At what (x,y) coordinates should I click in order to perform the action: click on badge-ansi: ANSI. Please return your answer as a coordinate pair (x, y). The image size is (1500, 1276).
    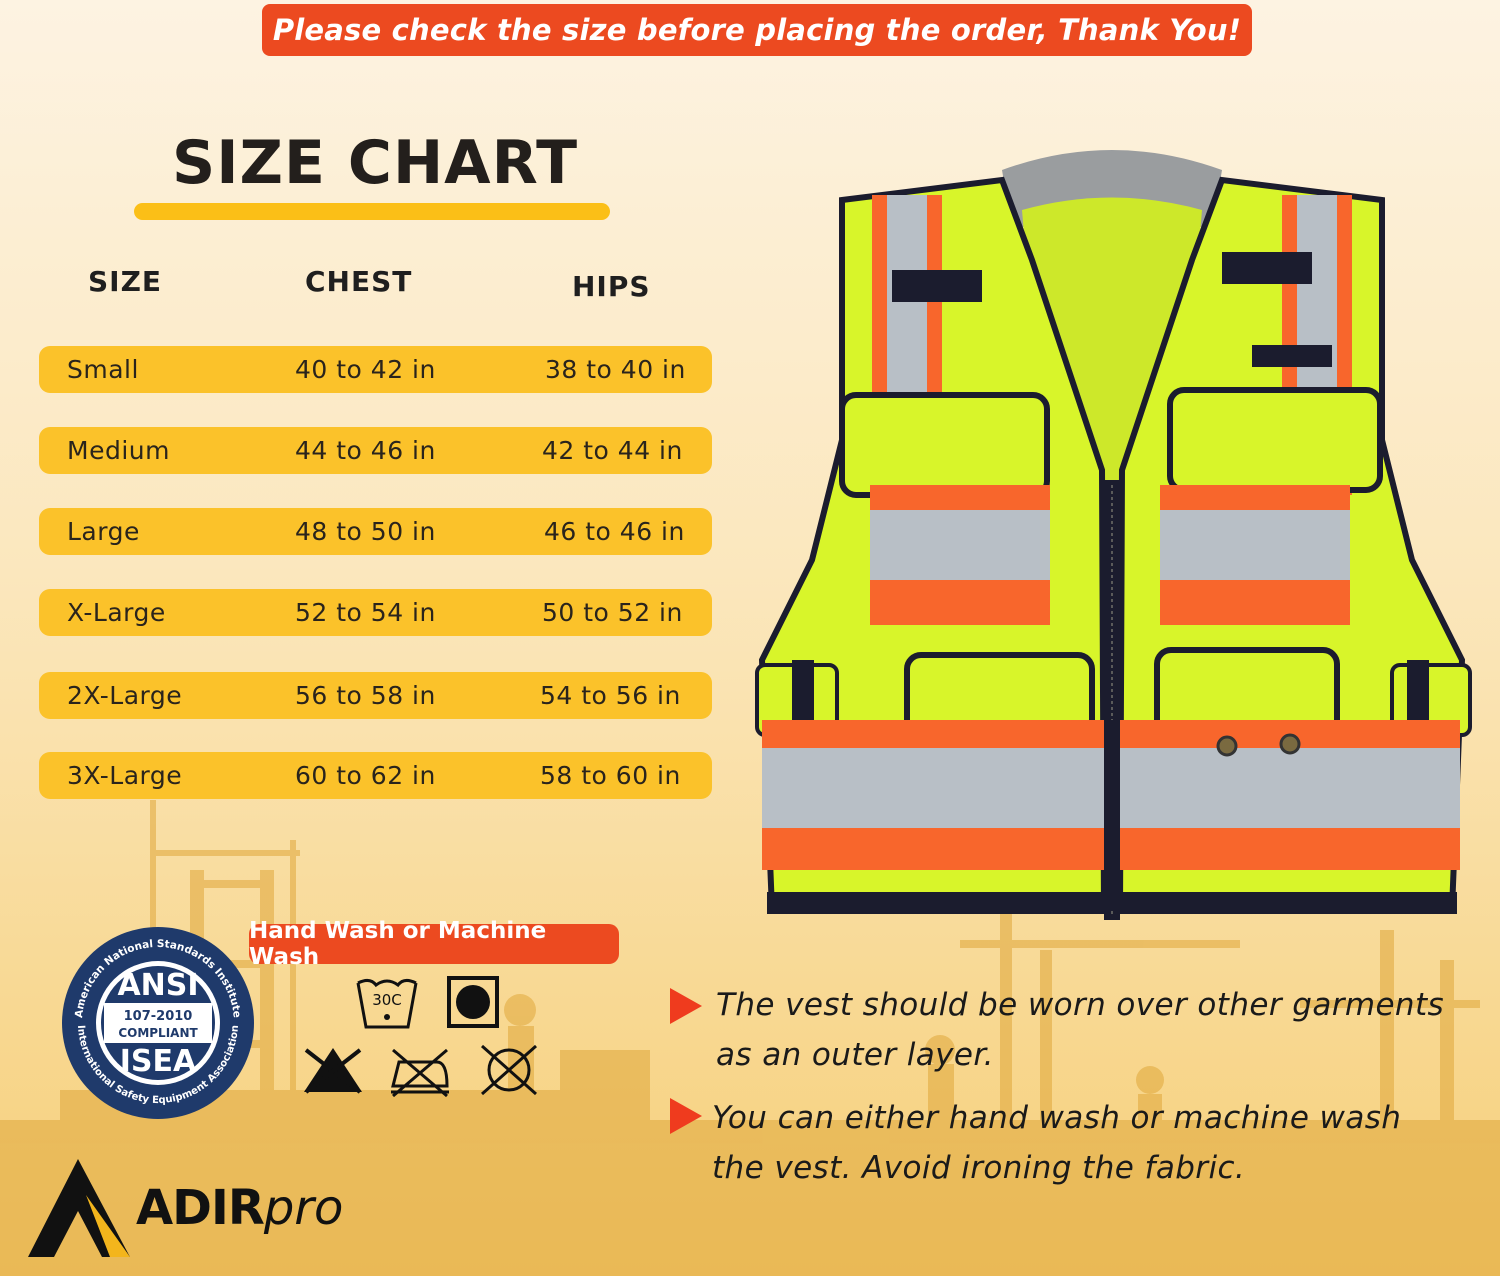
    Looking at the image, I should click on (157, 985).